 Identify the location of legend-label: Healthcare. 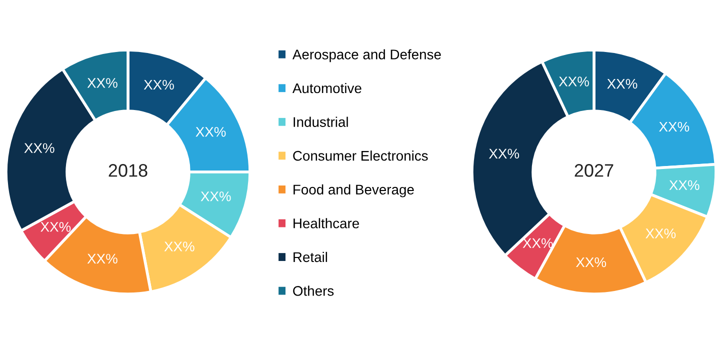
(326, 223).